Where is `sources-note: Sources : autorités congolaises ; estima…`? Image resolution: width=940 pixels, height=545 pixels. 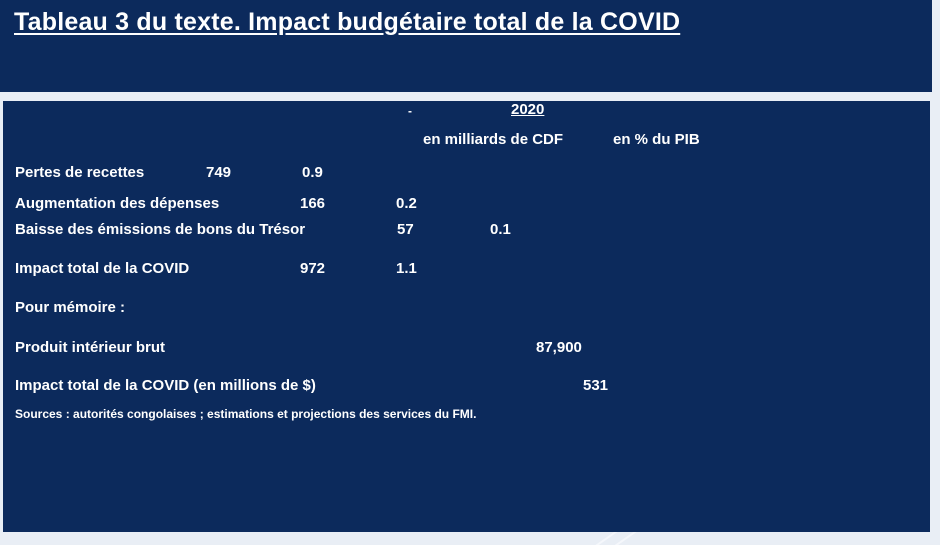 sources-note: Sources : autorités congolaises ; estima… is located at coordinates (246, 414).